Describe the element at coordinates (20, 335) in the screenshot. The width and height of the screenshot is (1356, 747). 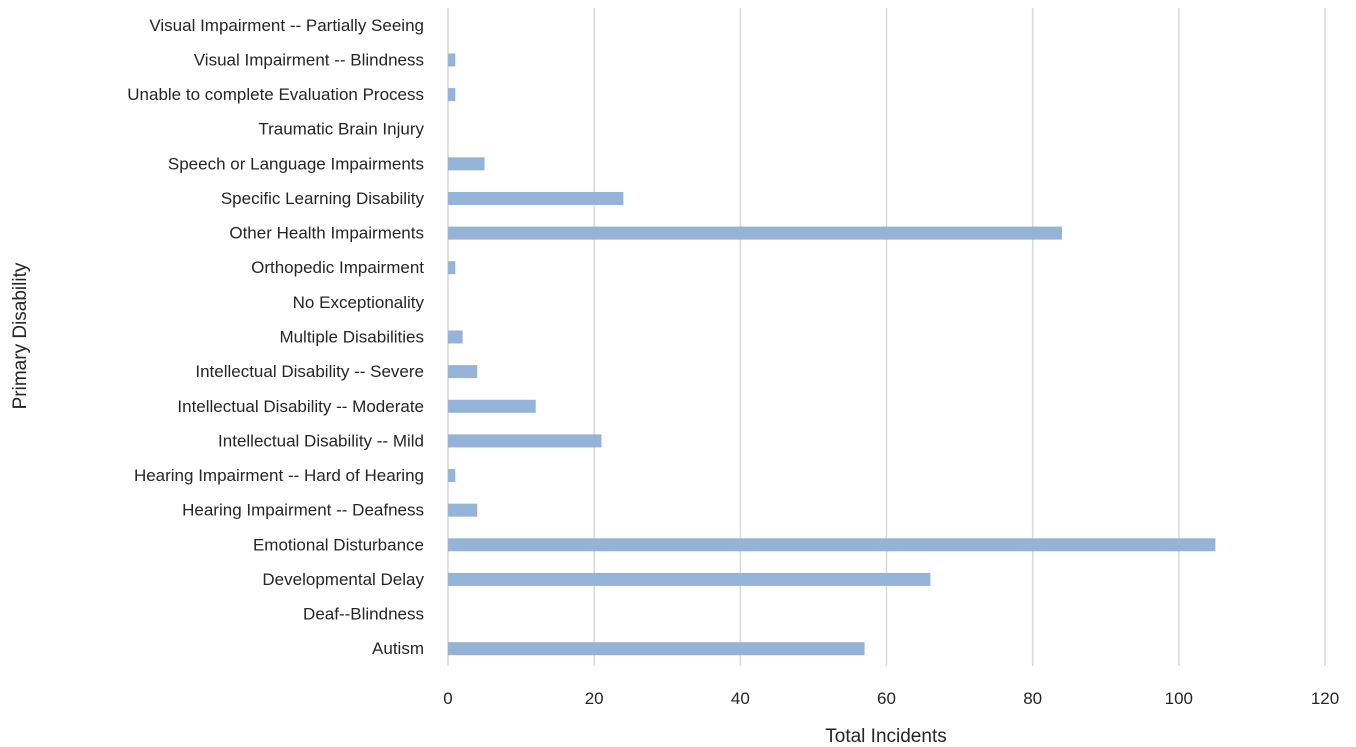
I see `y-axis-title: Primary Disability` at that location.